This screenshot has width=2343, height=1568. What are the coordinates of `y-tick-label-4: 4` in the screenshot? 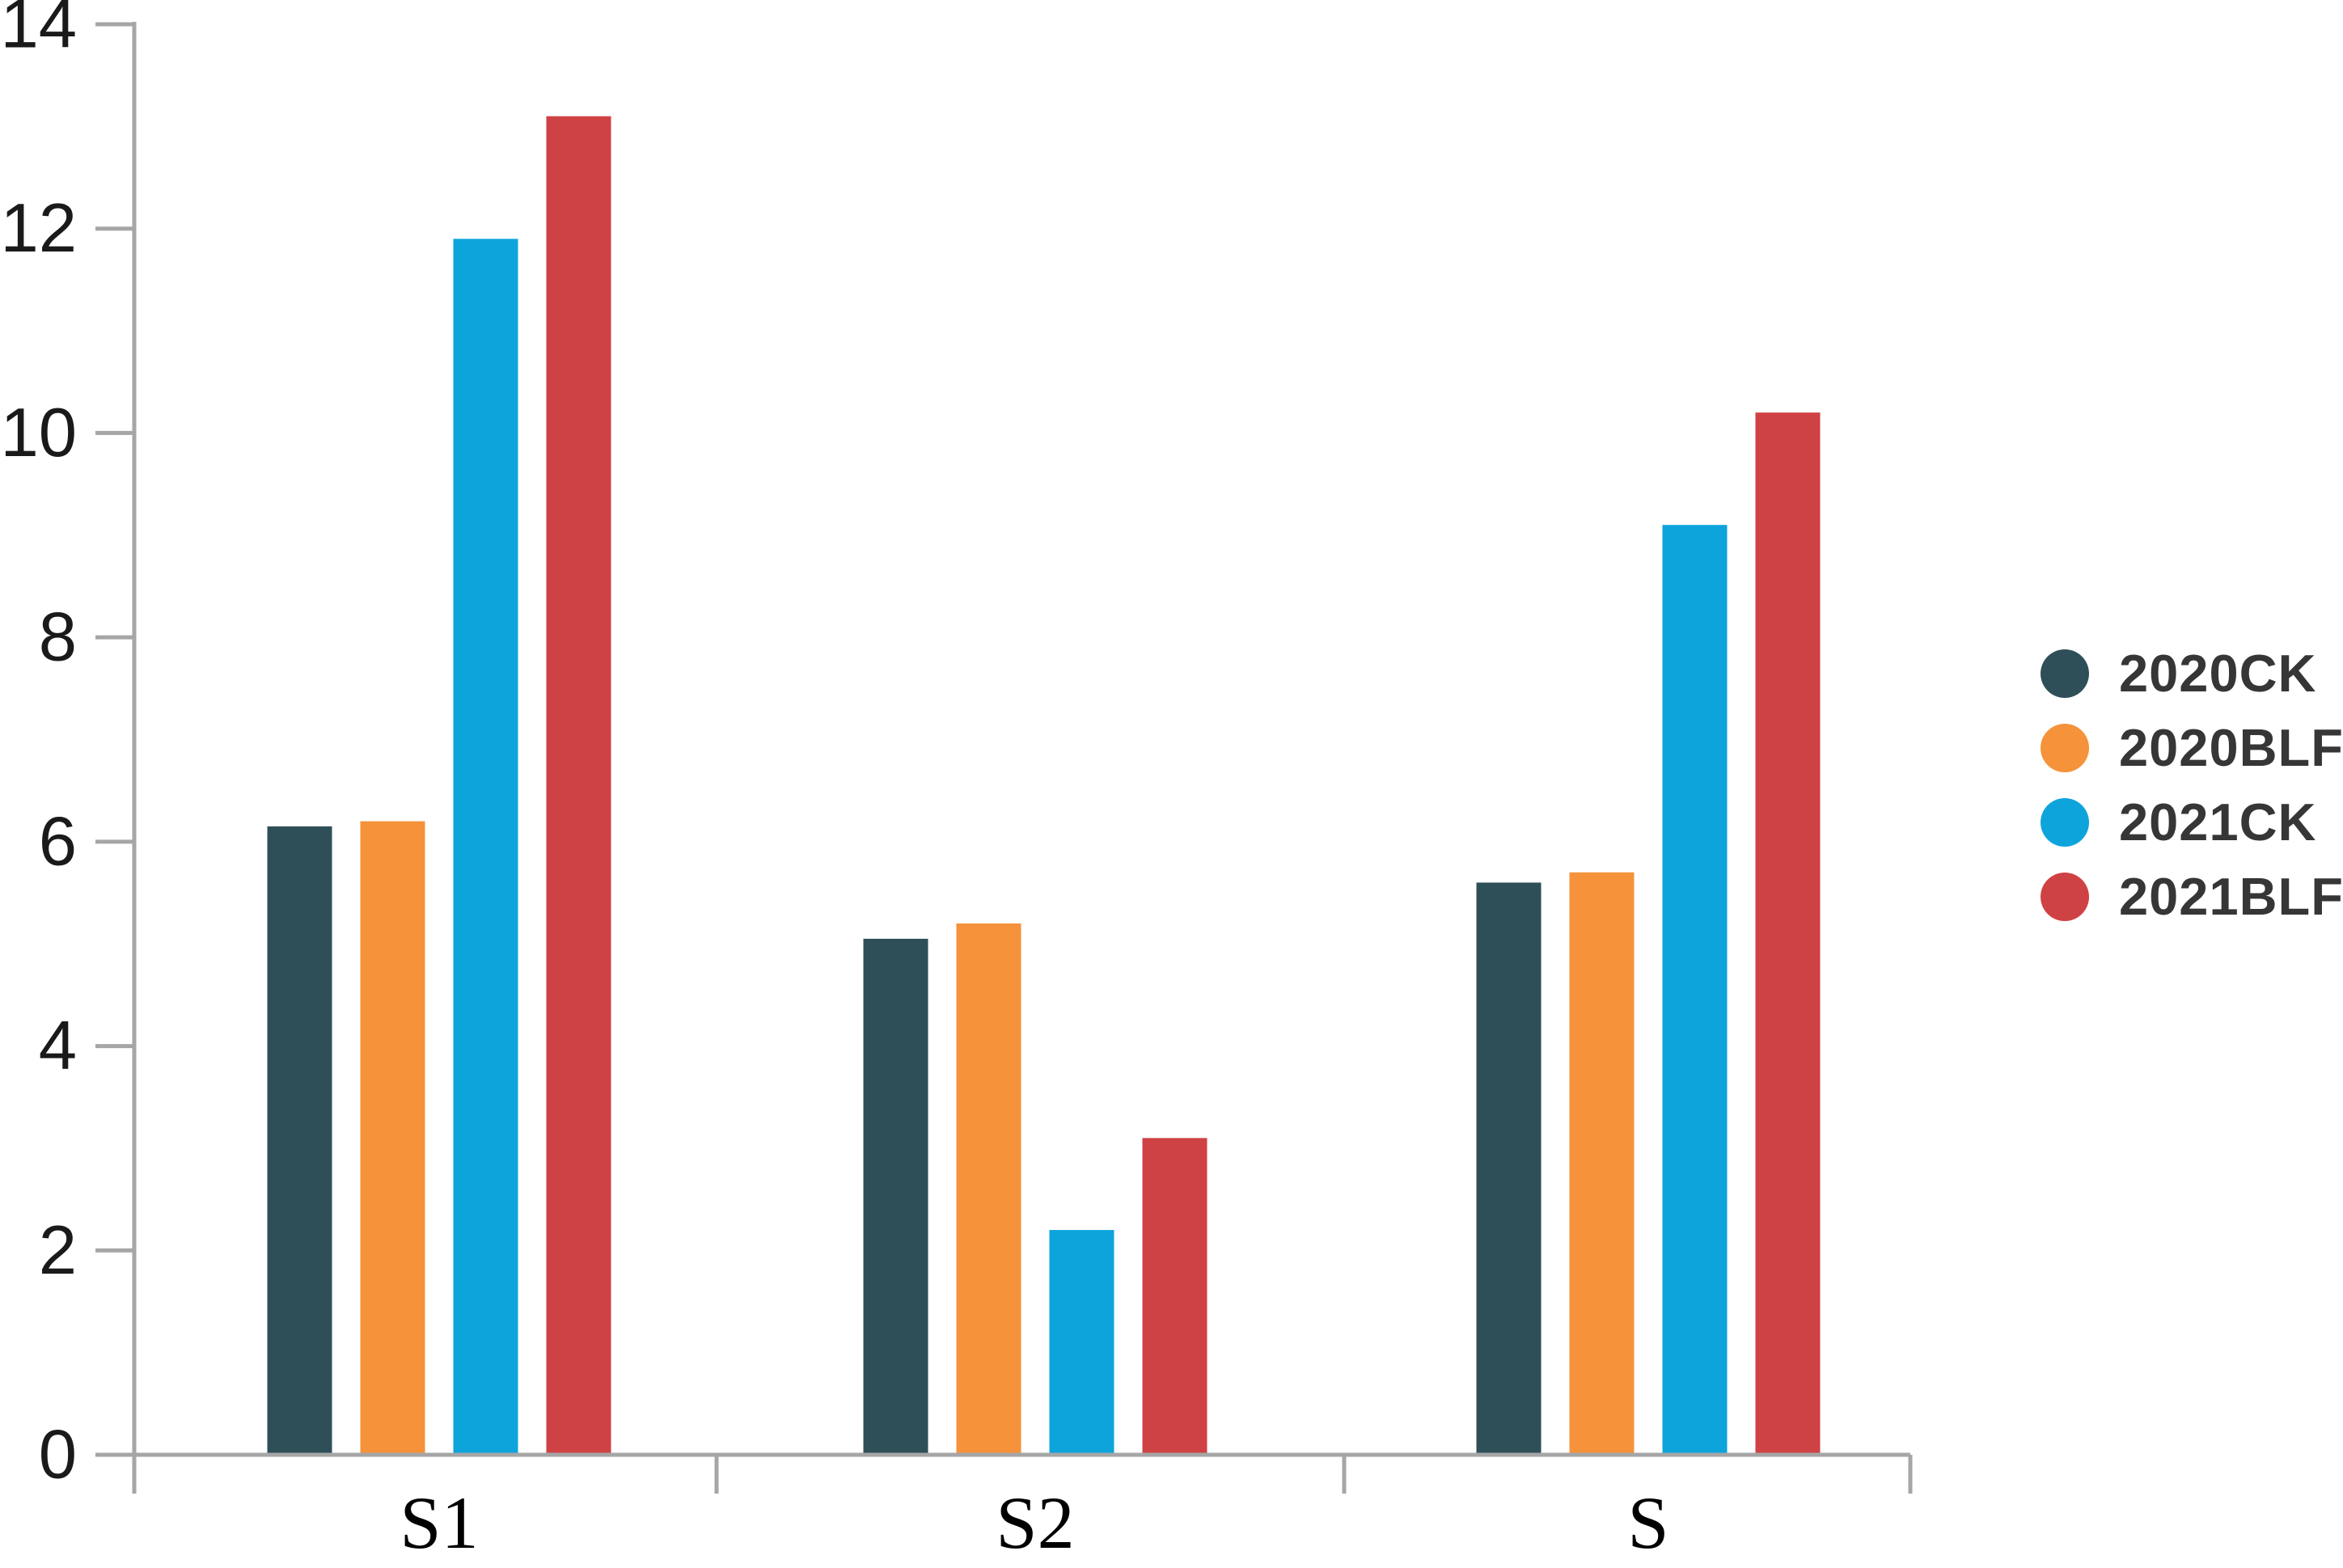 It's located at (58, 1046).